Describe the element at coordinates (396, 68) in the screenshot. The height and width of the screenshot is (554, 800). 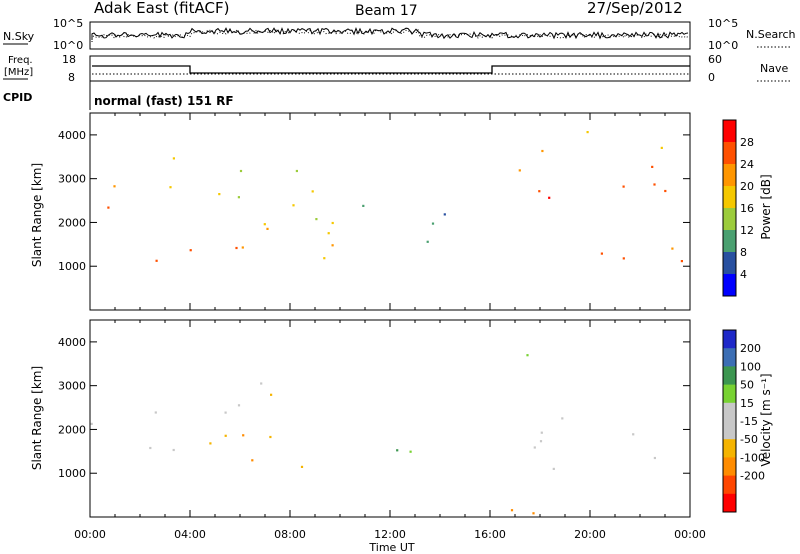
I see `freq-panel: Freq. [MHz] 18 8 60 0 Nave` at that location.